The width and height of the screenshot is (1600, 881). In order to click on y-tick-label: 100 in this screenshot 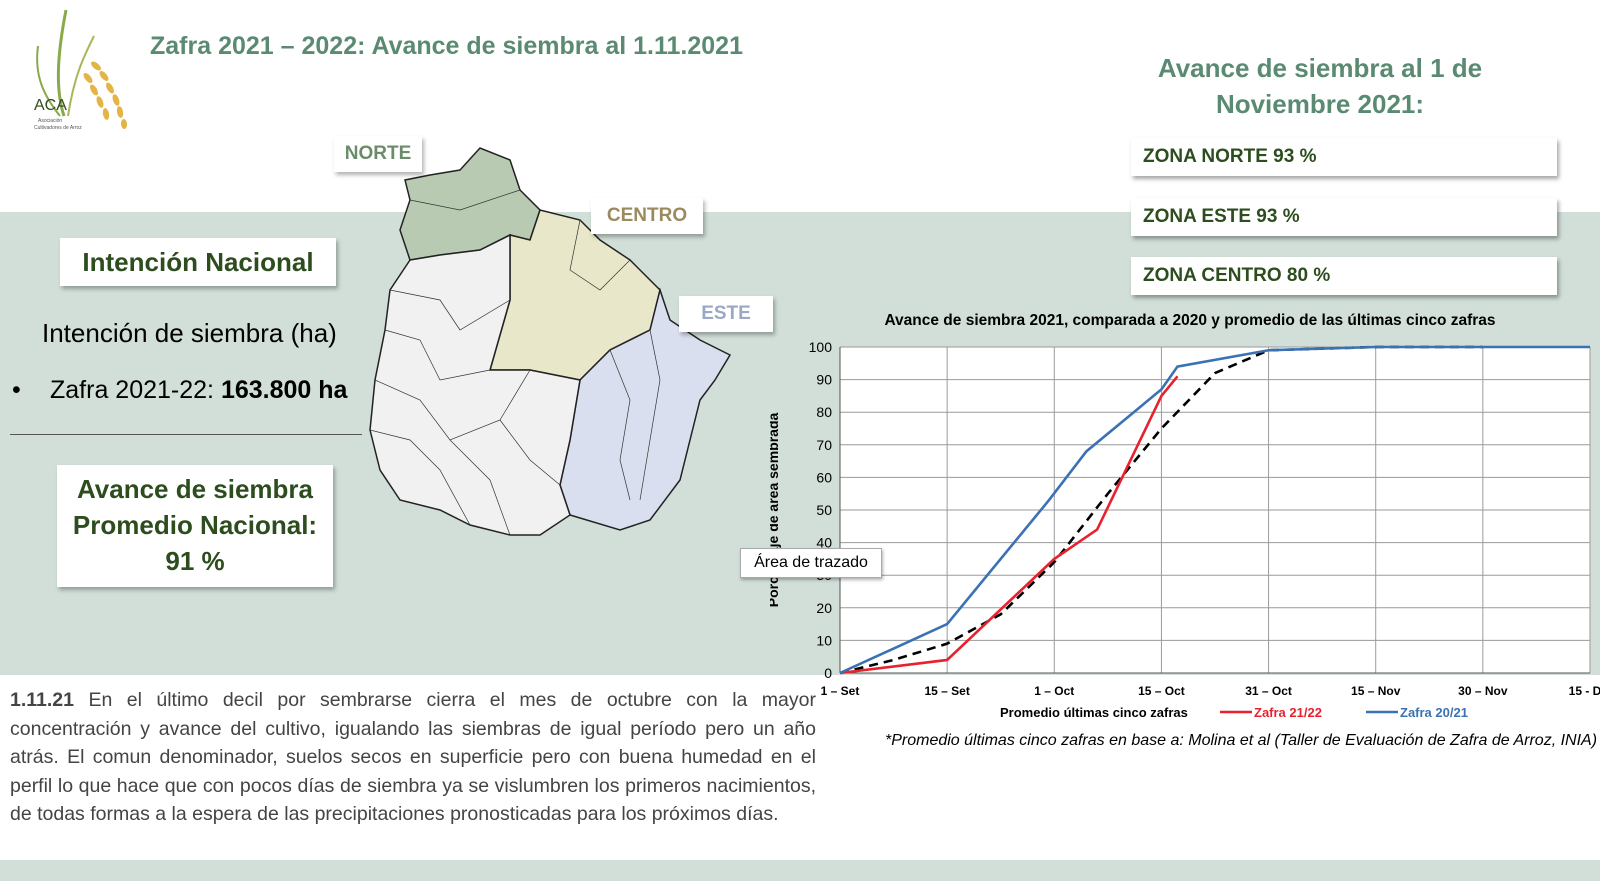, I will do `click(821, 347)`.